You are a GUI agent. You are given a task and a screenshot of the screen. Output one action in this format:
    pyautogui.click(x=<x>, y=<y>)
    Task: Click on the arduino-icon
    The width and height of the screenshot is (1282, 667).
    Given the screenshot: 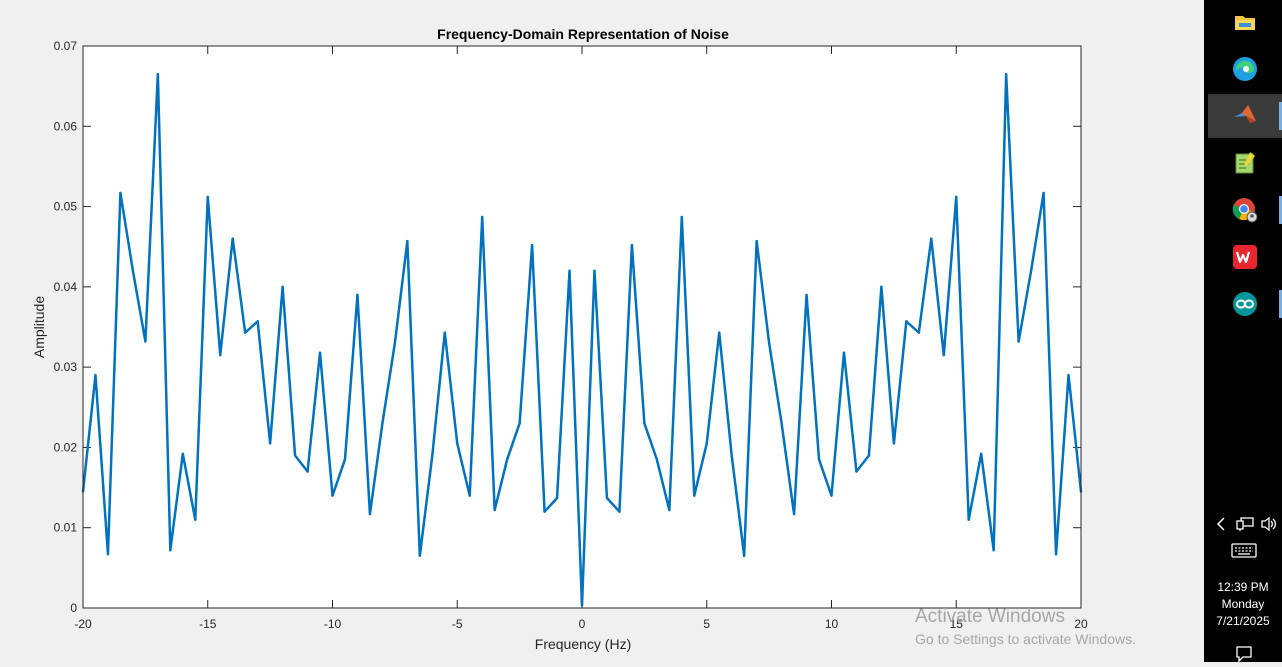 What is the action you would take?
    pyautogui.click(x=1245, y=304)
    